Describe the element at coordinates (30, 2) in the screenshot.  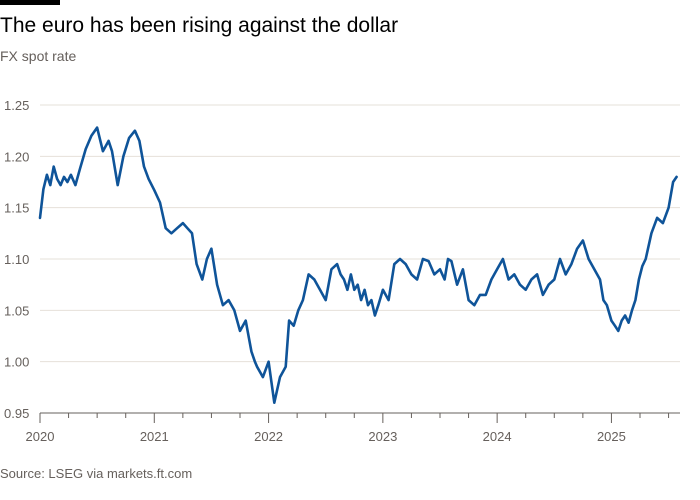
I see `brand-bar` at that location.